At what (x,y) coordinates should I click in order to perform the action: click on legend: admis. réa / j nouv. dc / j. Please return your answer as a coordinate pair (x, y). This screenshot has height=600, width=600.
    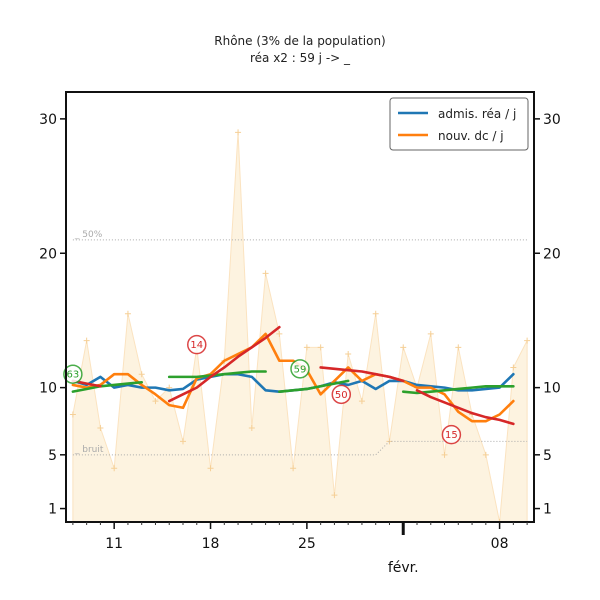
    Looking at the image, I should click on (459, 124).